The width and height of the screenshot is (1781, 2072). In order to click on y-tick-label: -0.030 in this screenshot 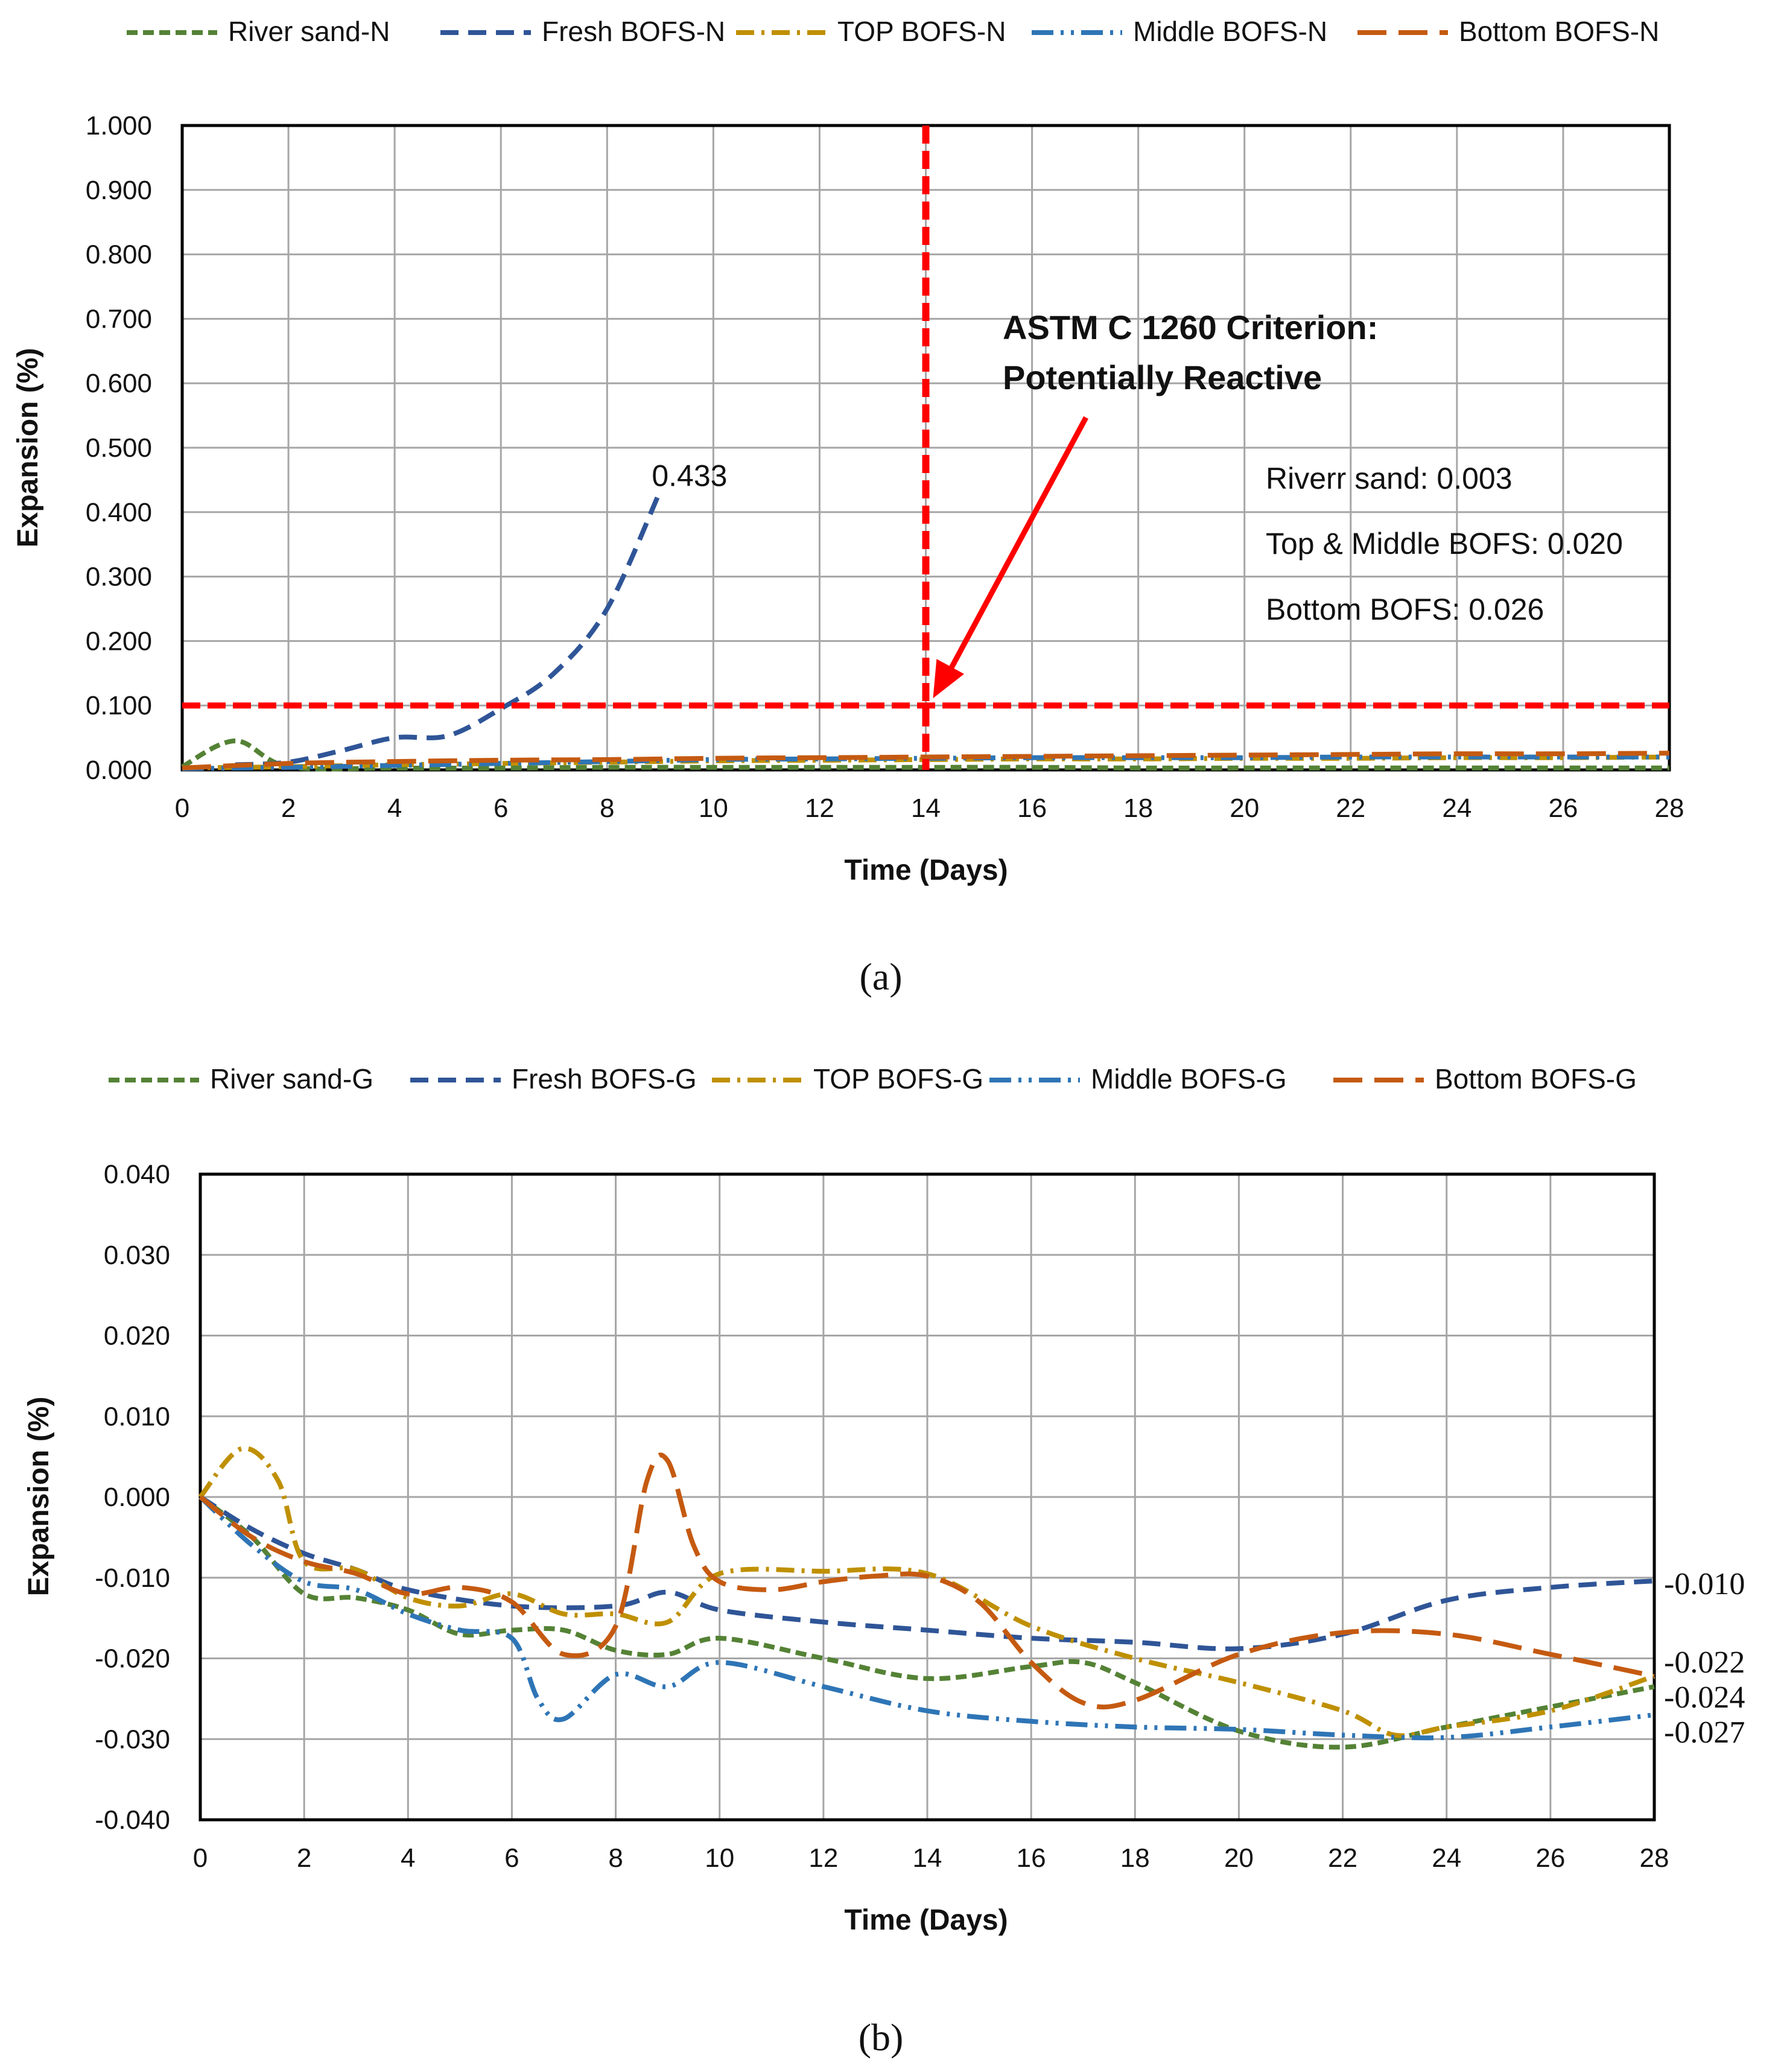, I will do `click(132, 1739)`.